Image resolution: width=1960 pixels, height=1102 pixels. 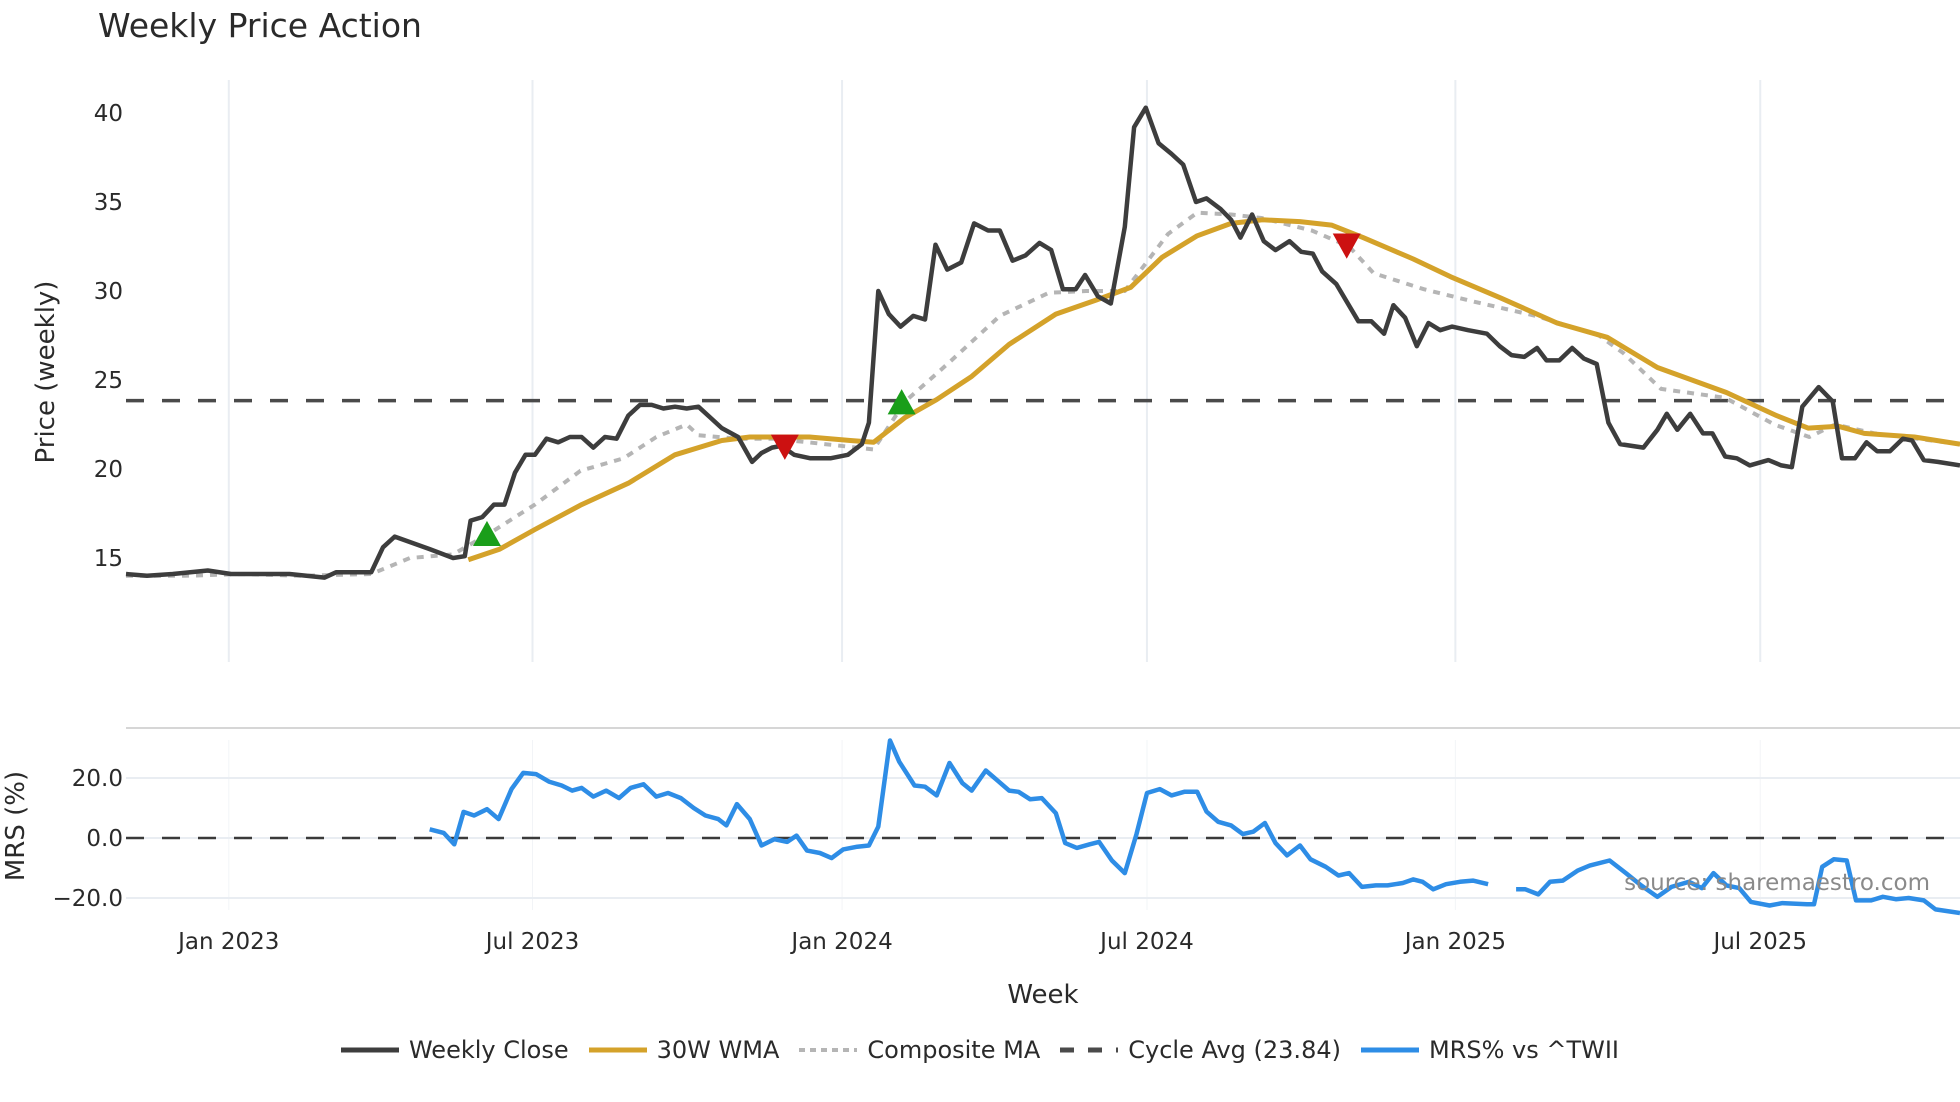 What do you see at coordinates (108, 203) in the screenshot?
I see `price-y-tick-label: 35` at bounding box center [108, 203].